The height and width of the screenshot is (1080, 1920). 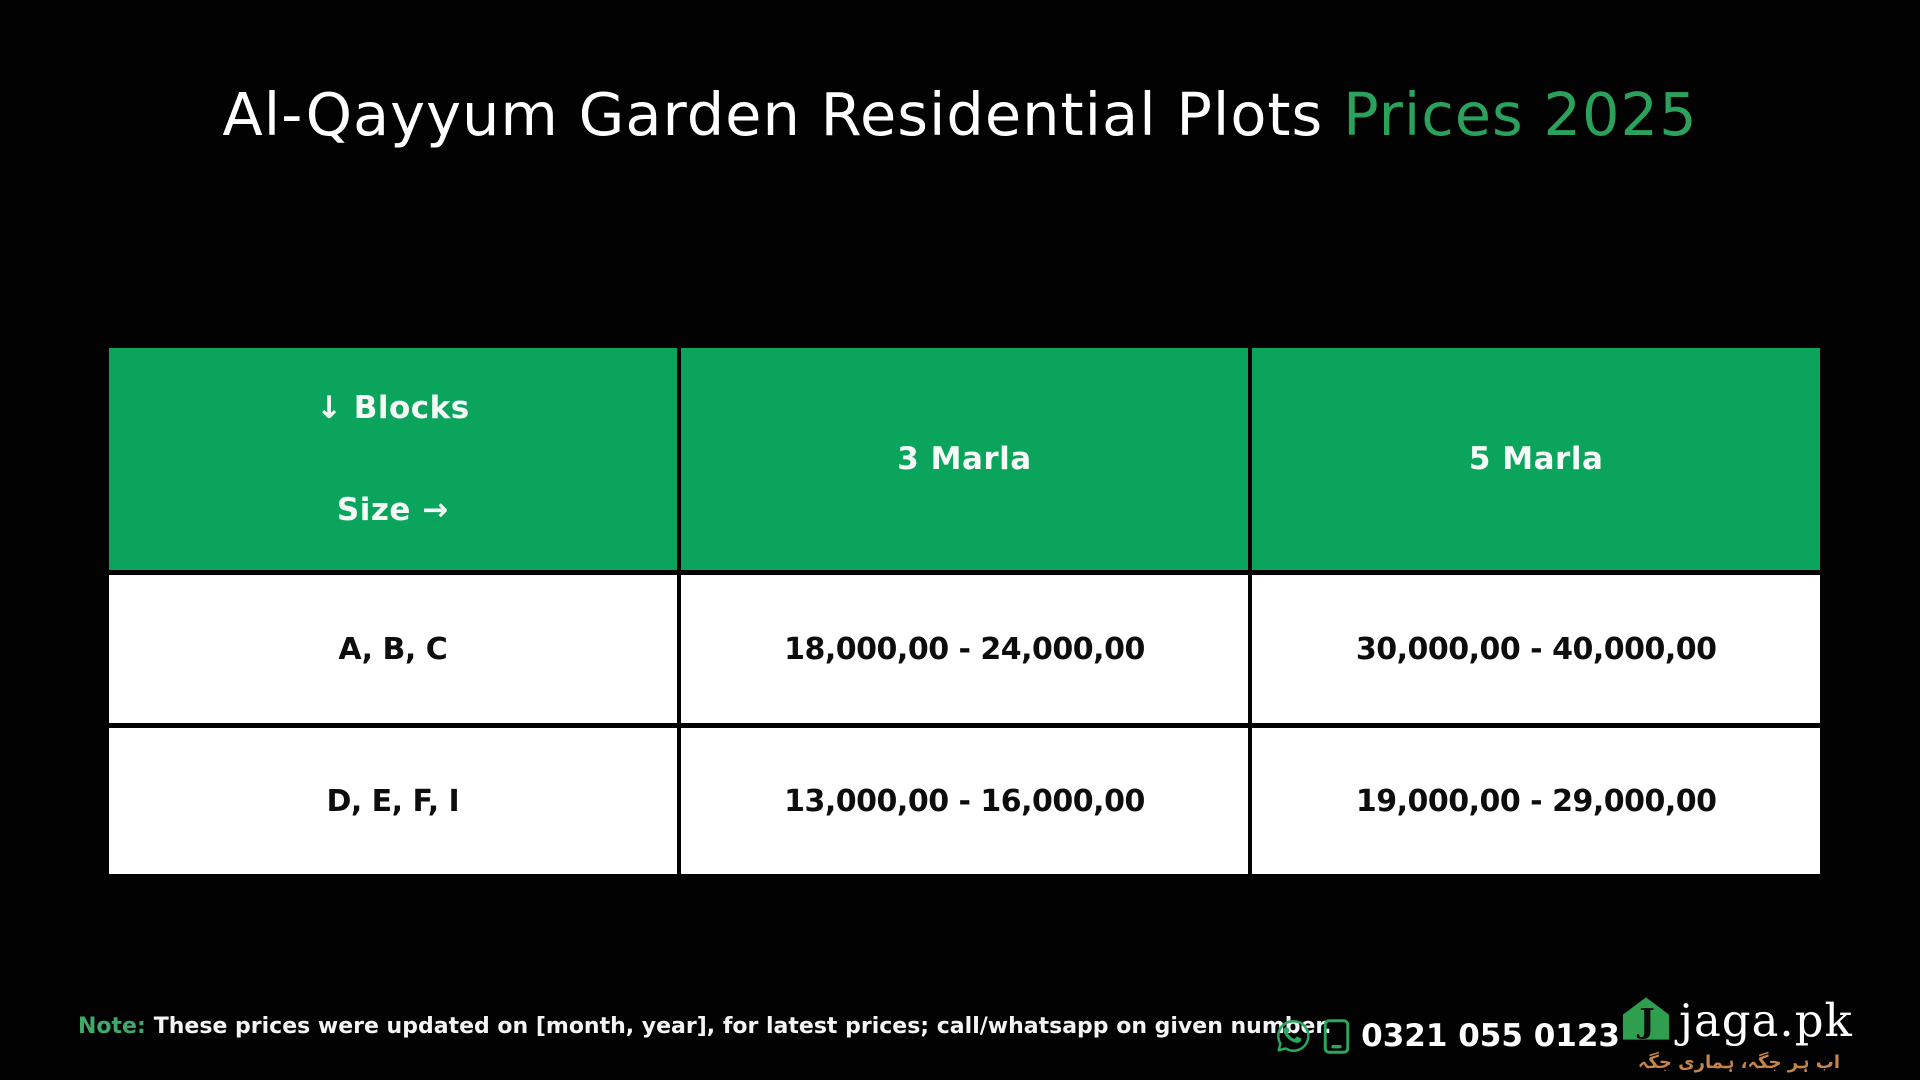 What do you see at coordinates (773, 114) in the screenshot?
I see `page-title-main: Al-Qayyum Garden Residential Plots` at bounding box center [773, 114].